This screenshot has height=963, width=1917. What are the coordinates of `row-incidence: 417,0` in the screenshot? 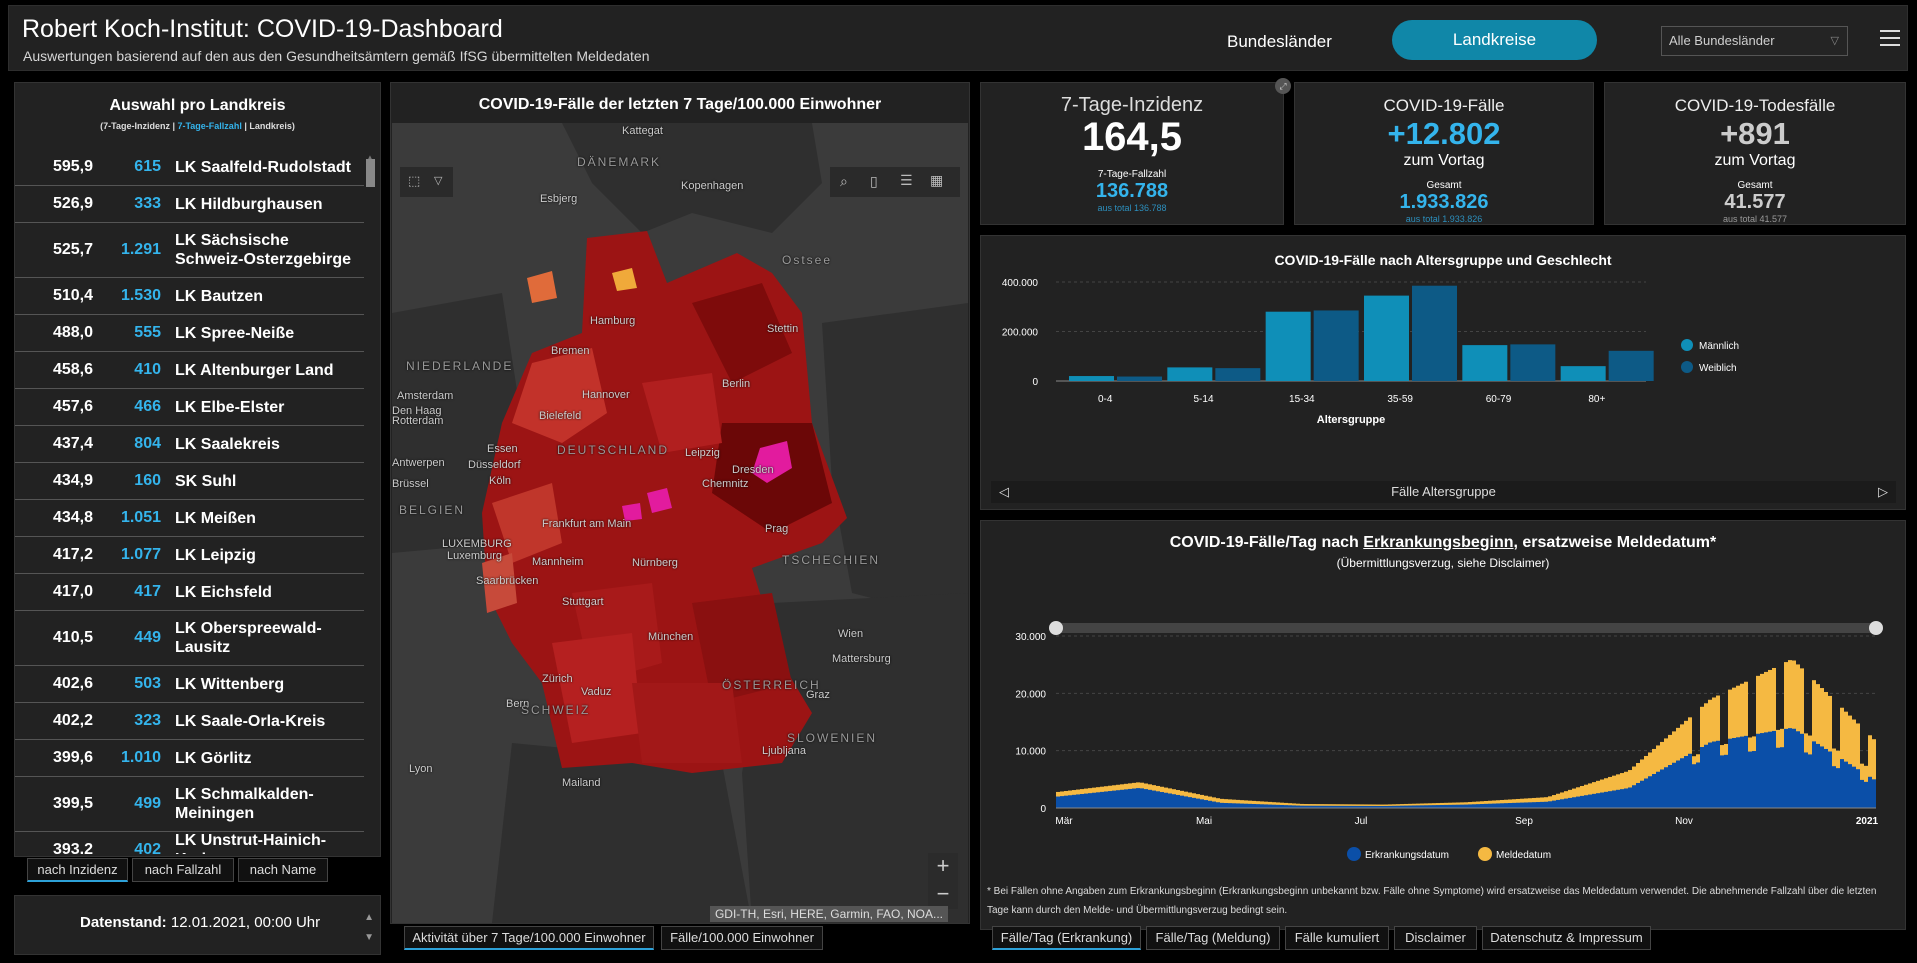 It's located at (72, 591).